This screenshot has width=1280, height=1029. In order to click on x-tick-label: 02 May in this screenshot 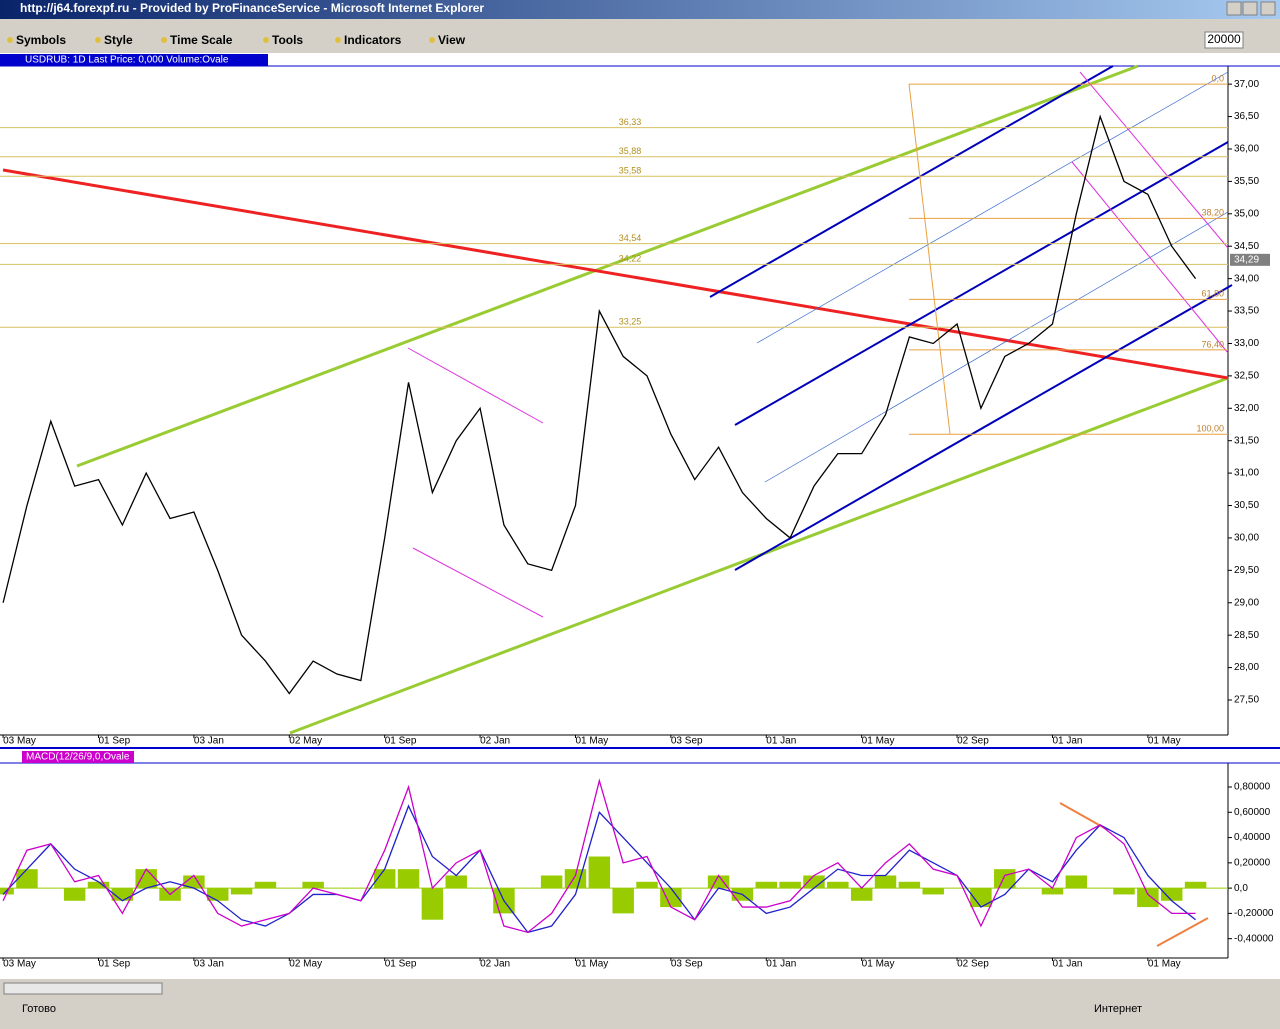, I will do `click(305, 964)`.